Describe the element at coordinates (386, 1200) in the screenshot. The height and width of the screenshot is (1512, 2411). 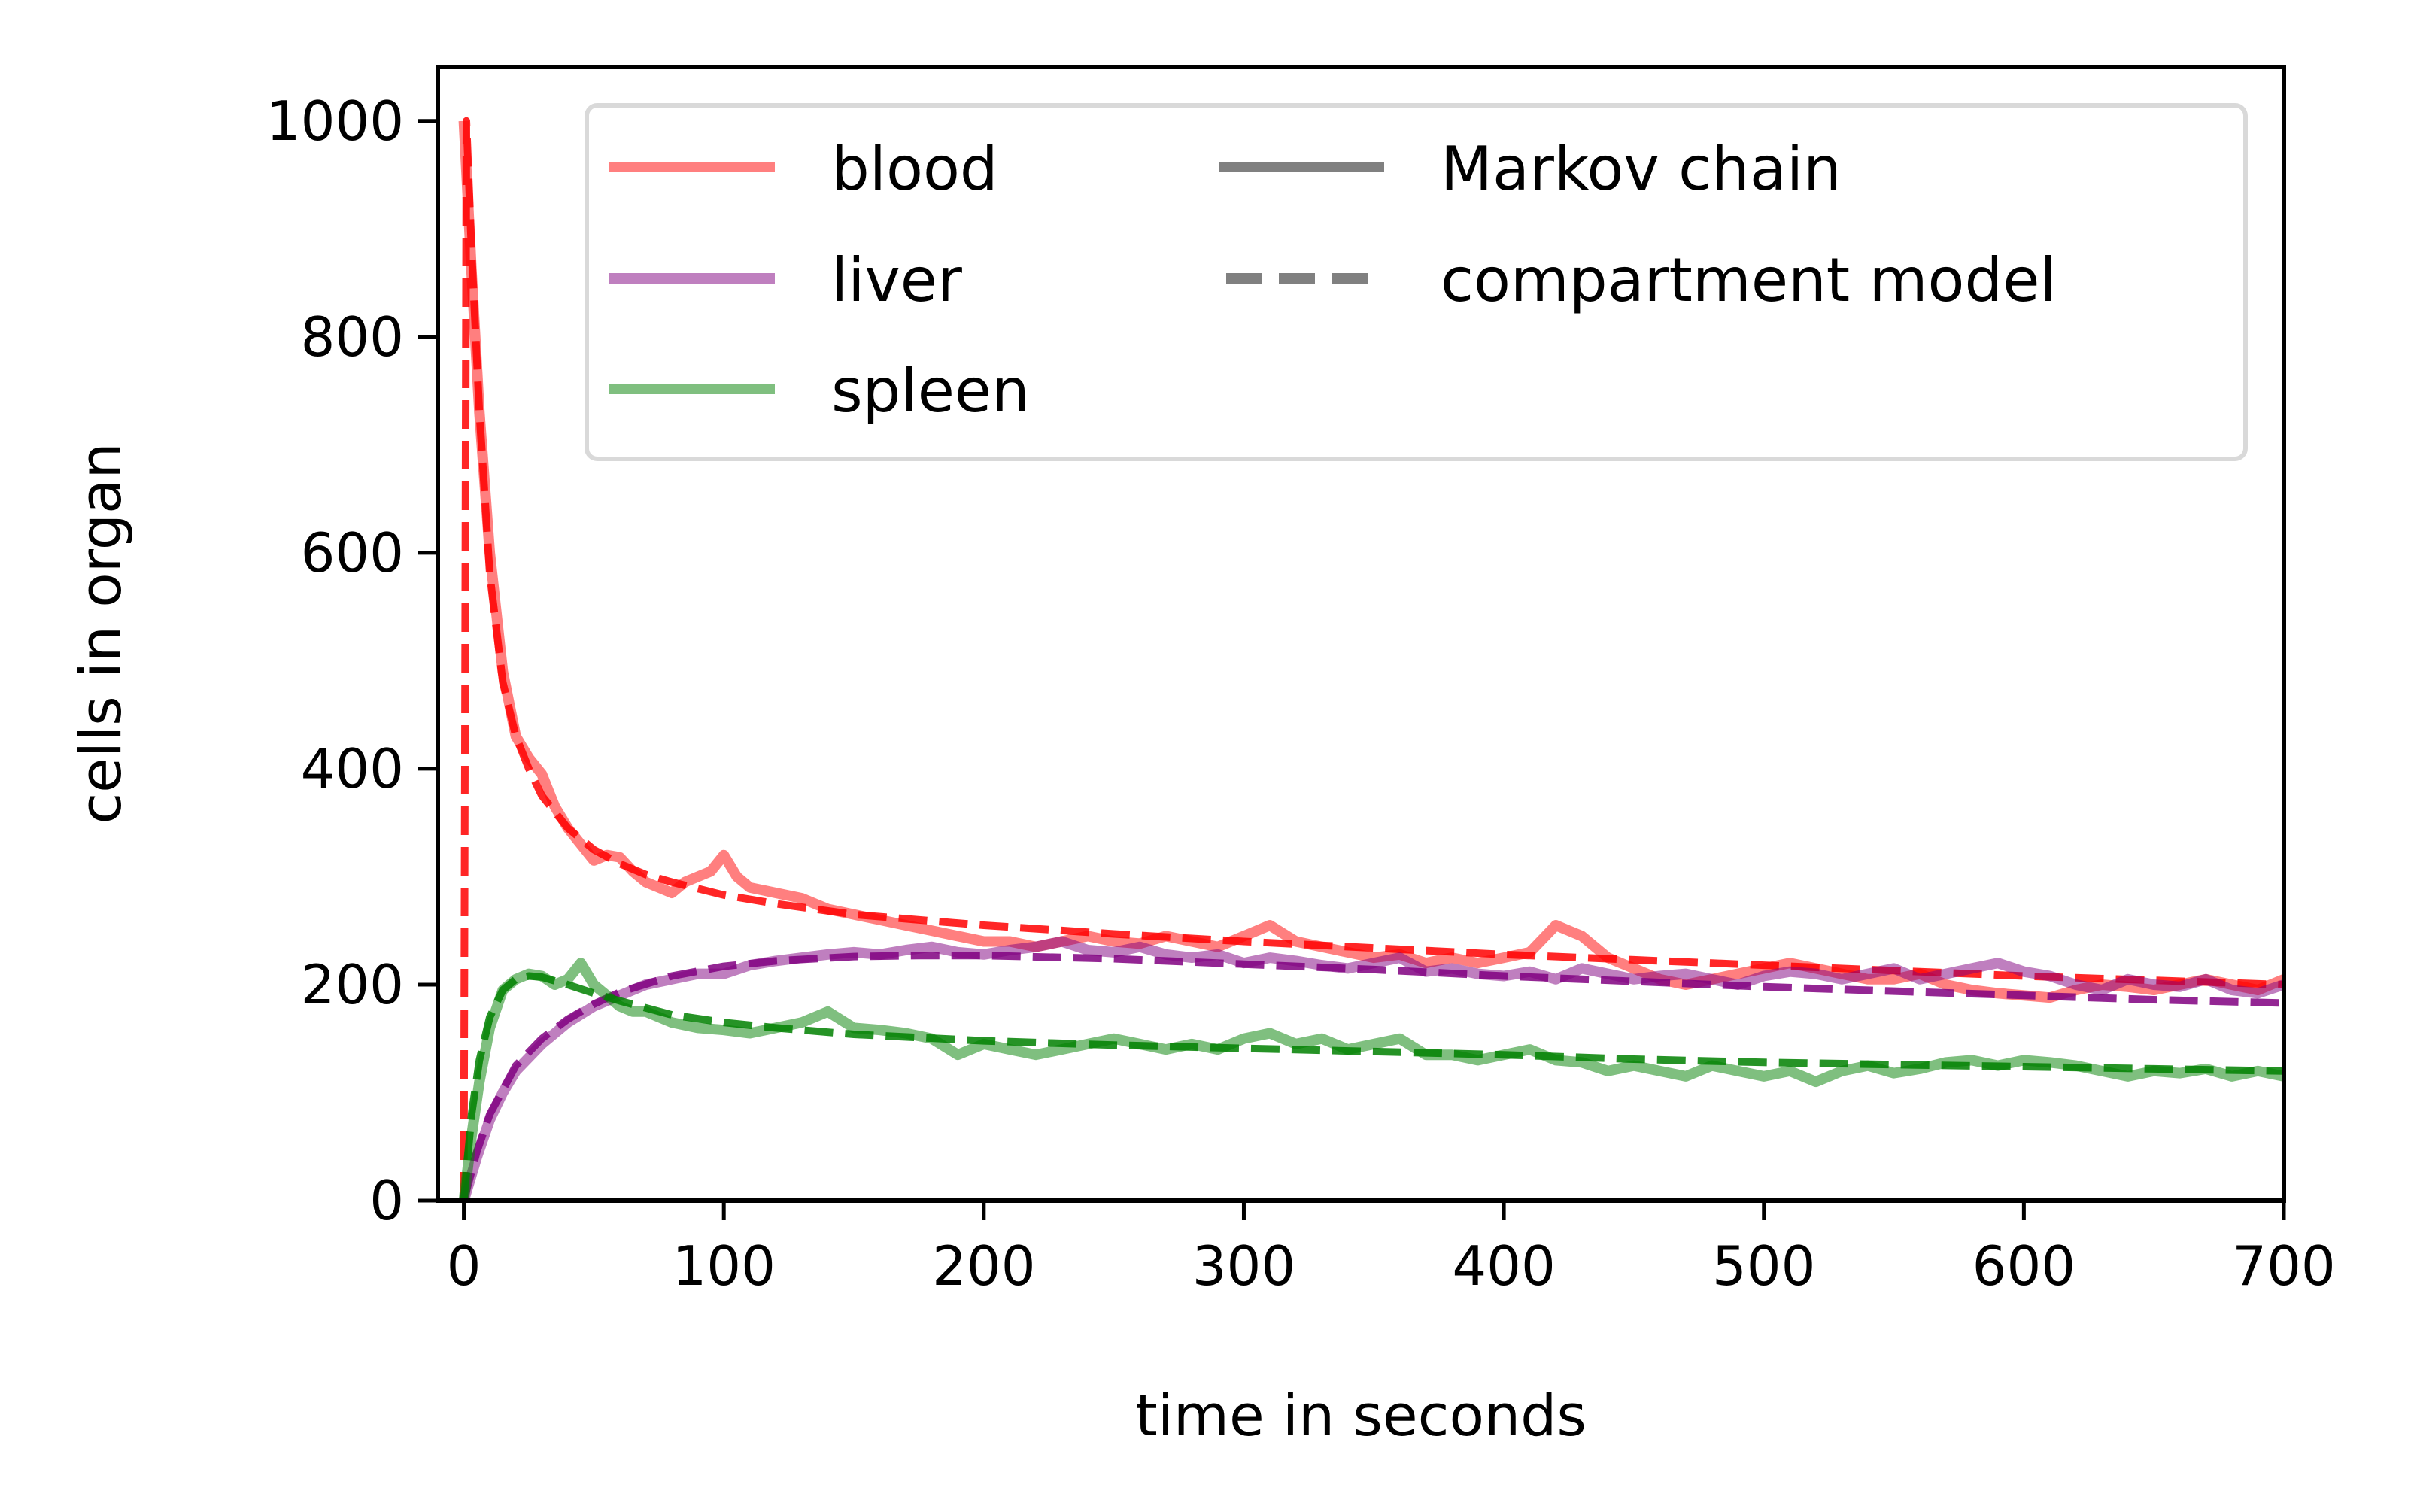
I see `y-tick-label-0: 0` at that location.